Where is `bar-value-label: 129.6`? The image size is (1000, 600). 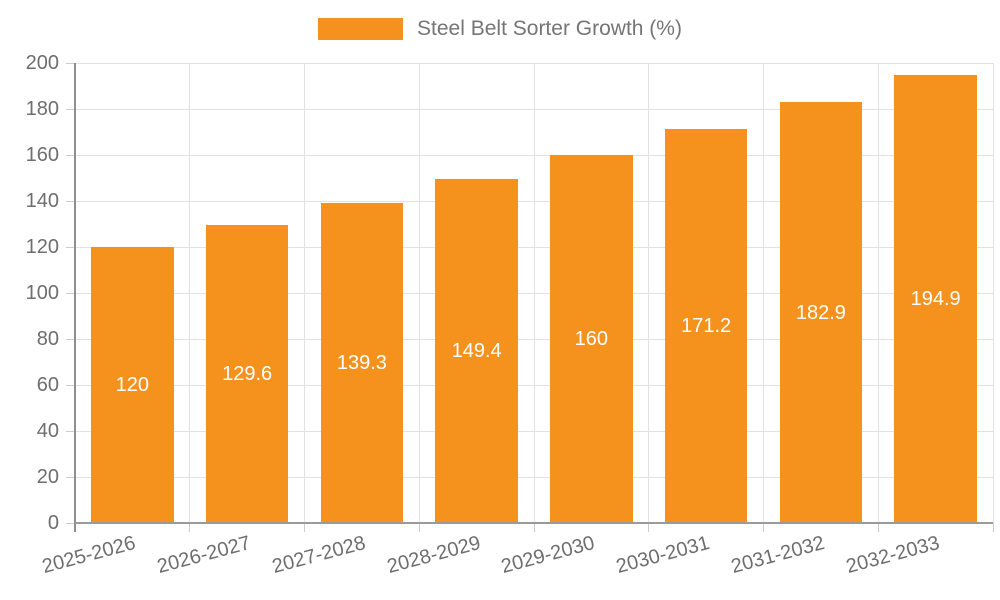
bar-value-label: 129.6 is located at coordinates (247, 373).